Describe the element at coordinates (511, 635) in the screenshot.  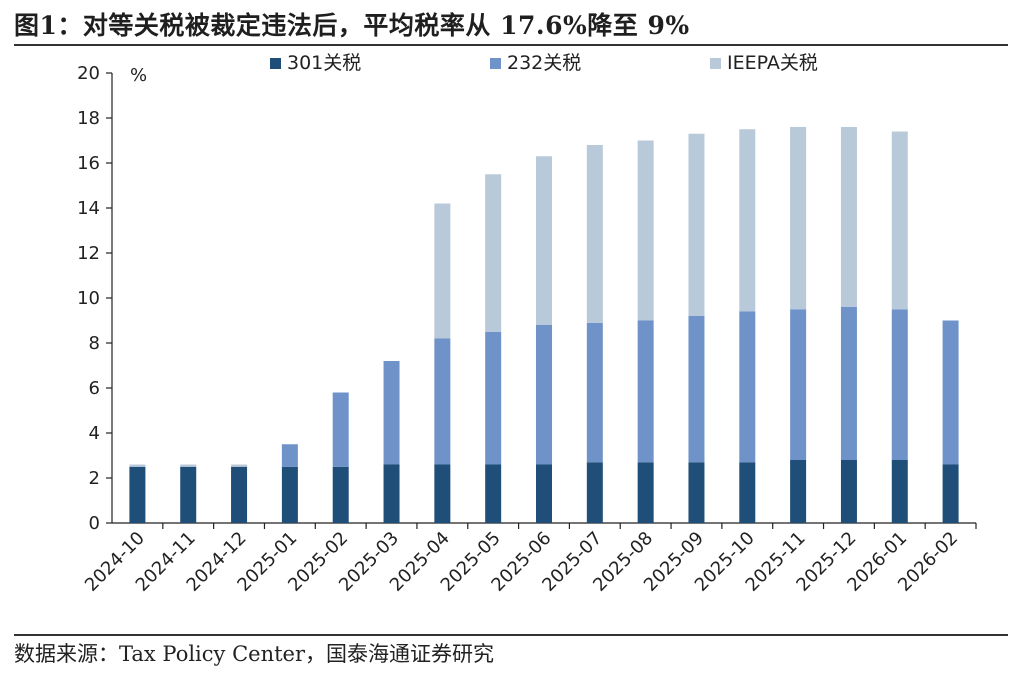
I see `footer-divider` at that location.